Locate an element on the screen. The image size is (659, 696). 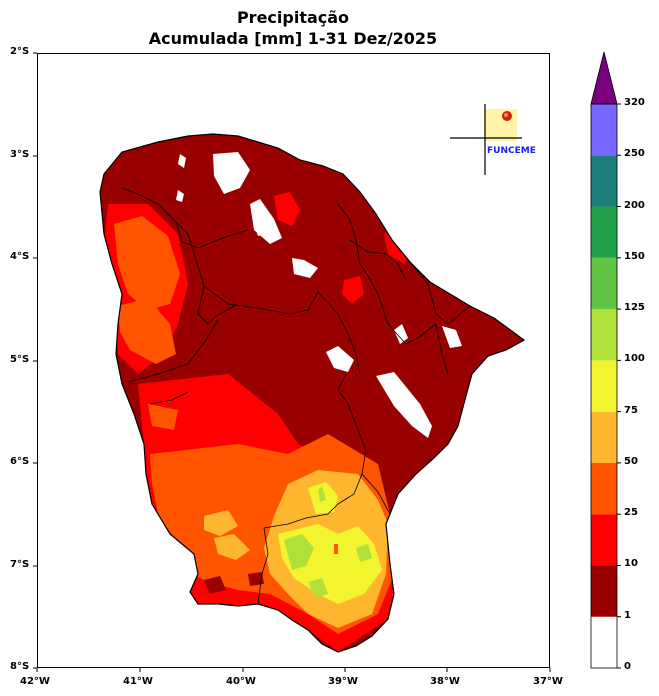
y-tick-label: 4°S is located at coordinates (20, 256).